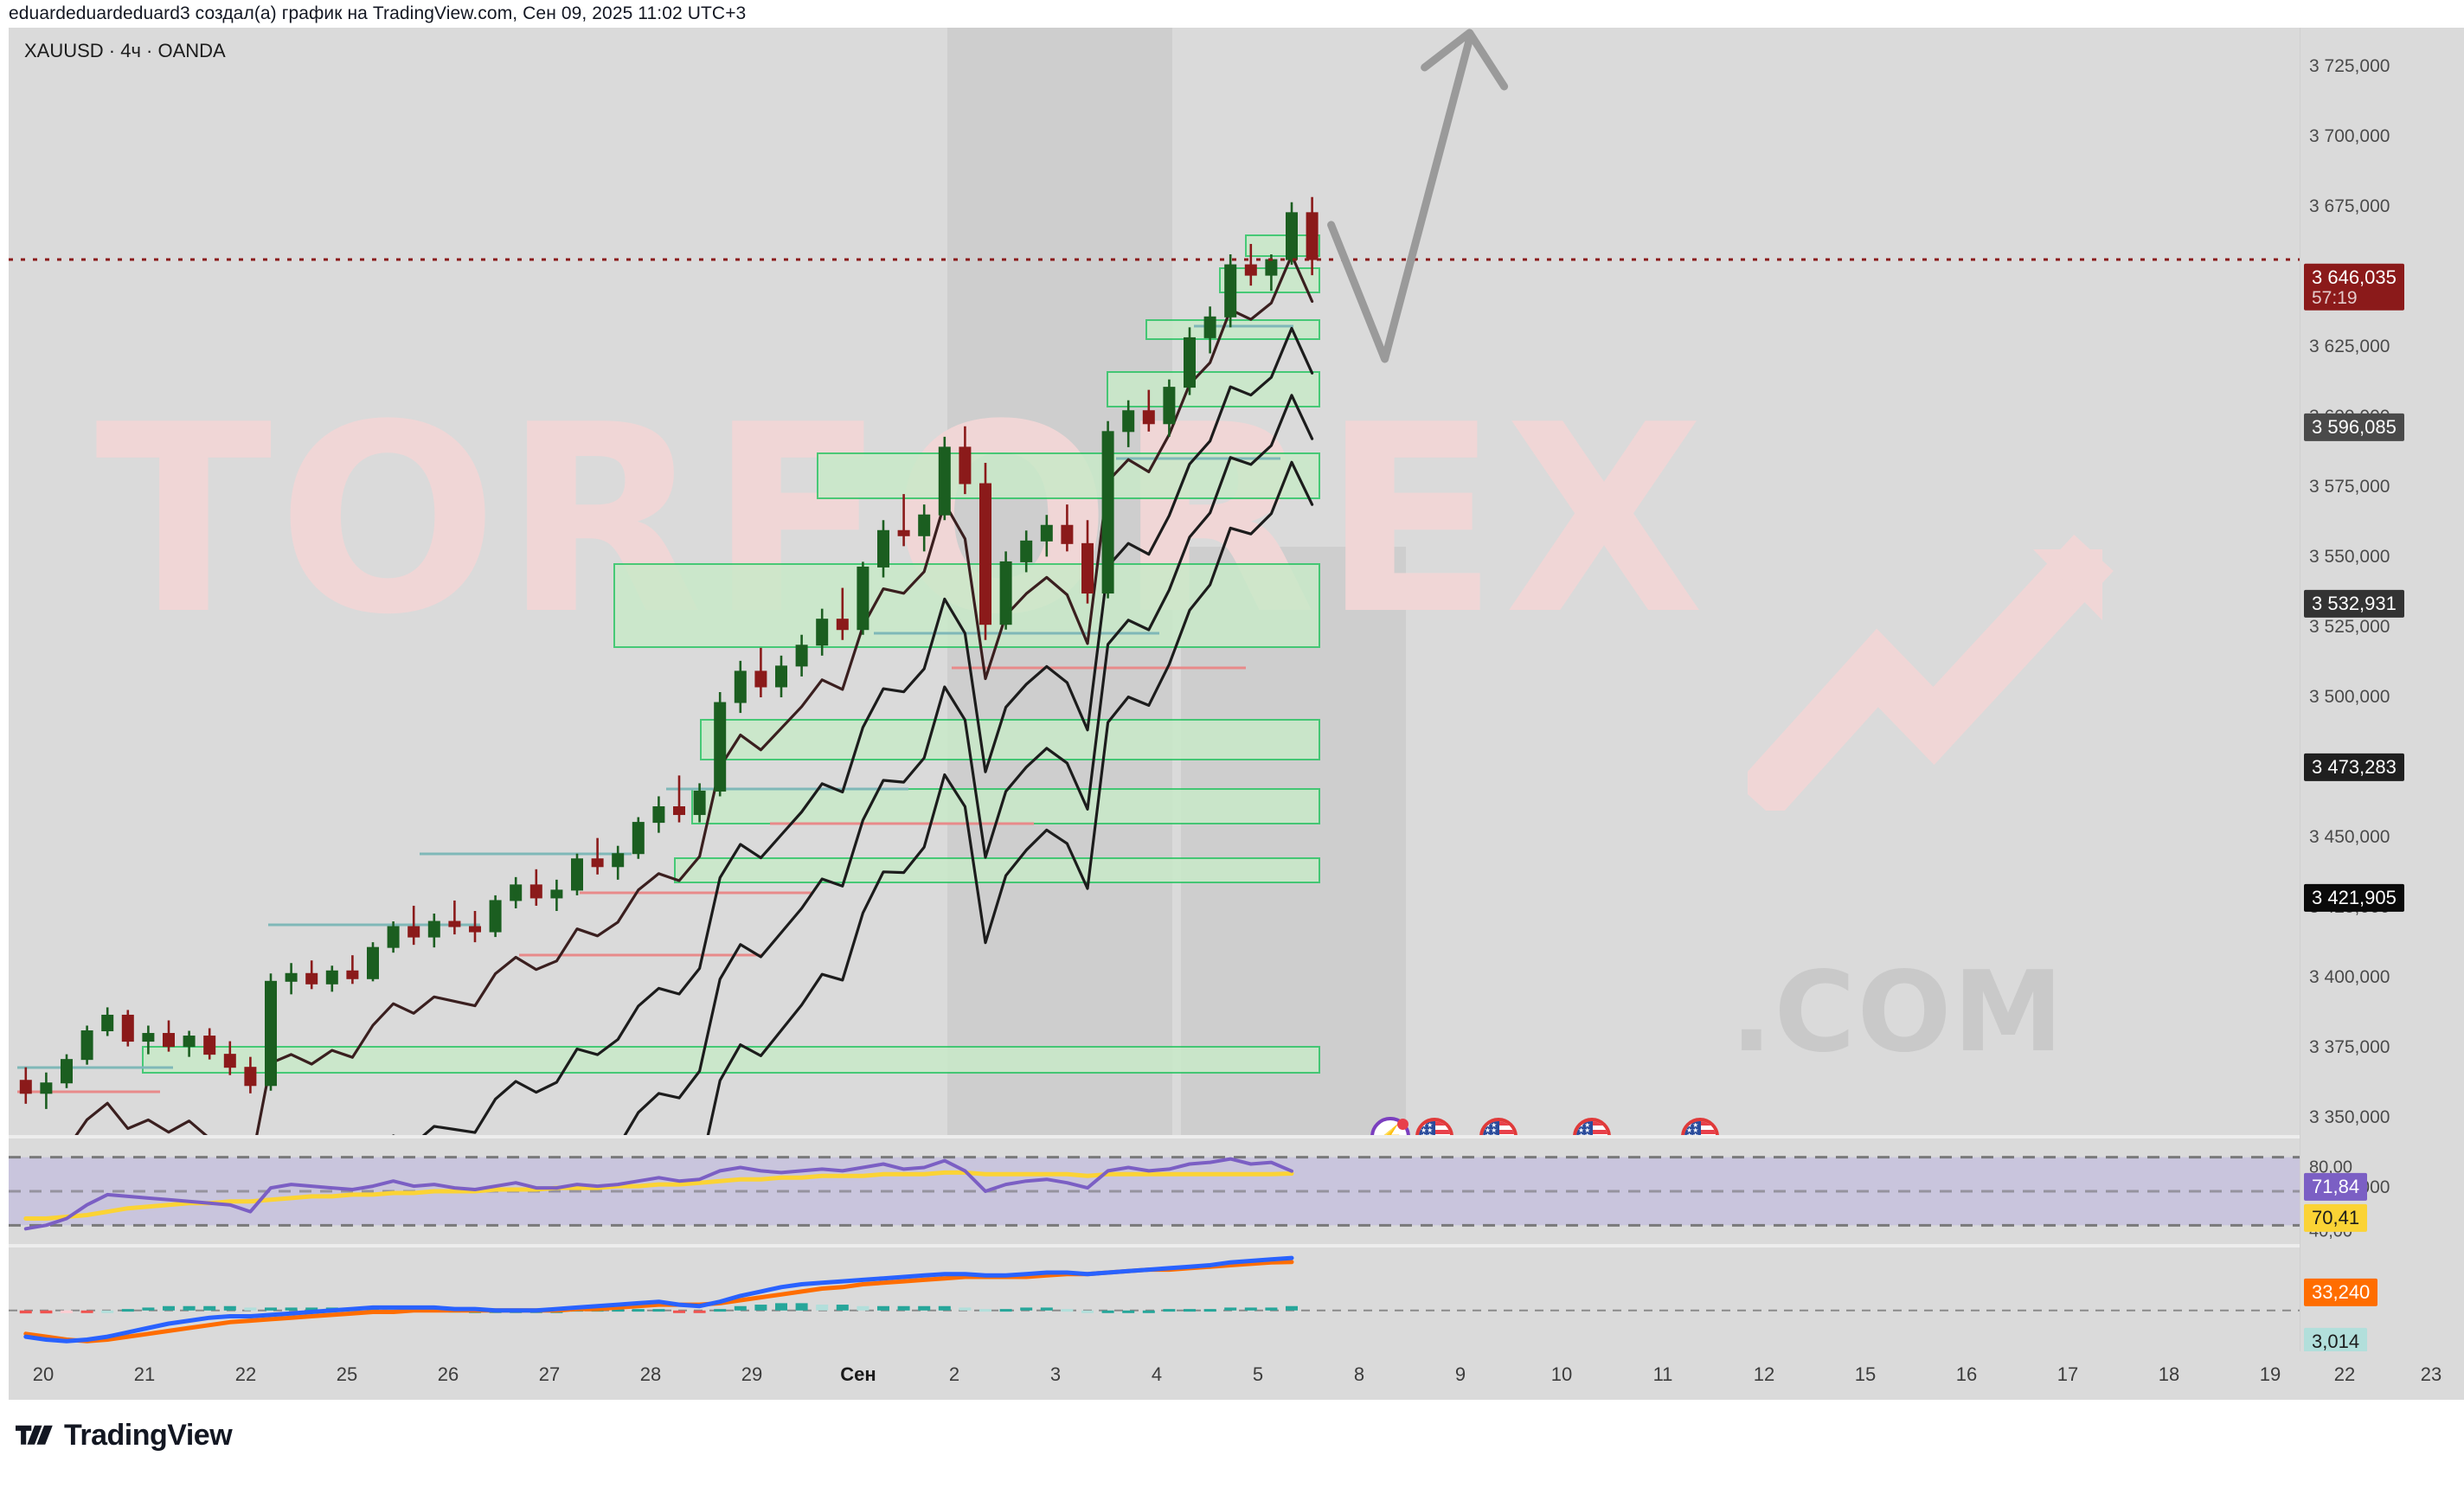  What do you see at coordinates (2354, 767) in the screenshot?
I see `ma-price-badge-3: 3 473,283` at bounding box center [2354, 767].